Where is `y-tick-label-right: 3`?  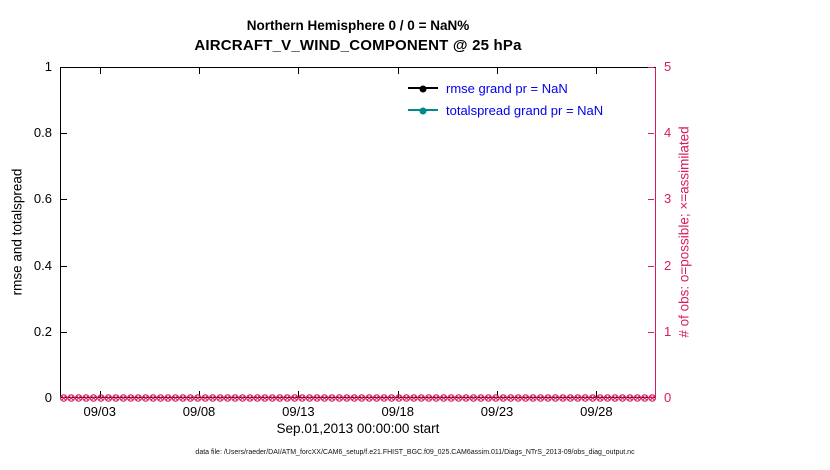
y-tick-label-right: 3 is located at coordinates (668, 199).